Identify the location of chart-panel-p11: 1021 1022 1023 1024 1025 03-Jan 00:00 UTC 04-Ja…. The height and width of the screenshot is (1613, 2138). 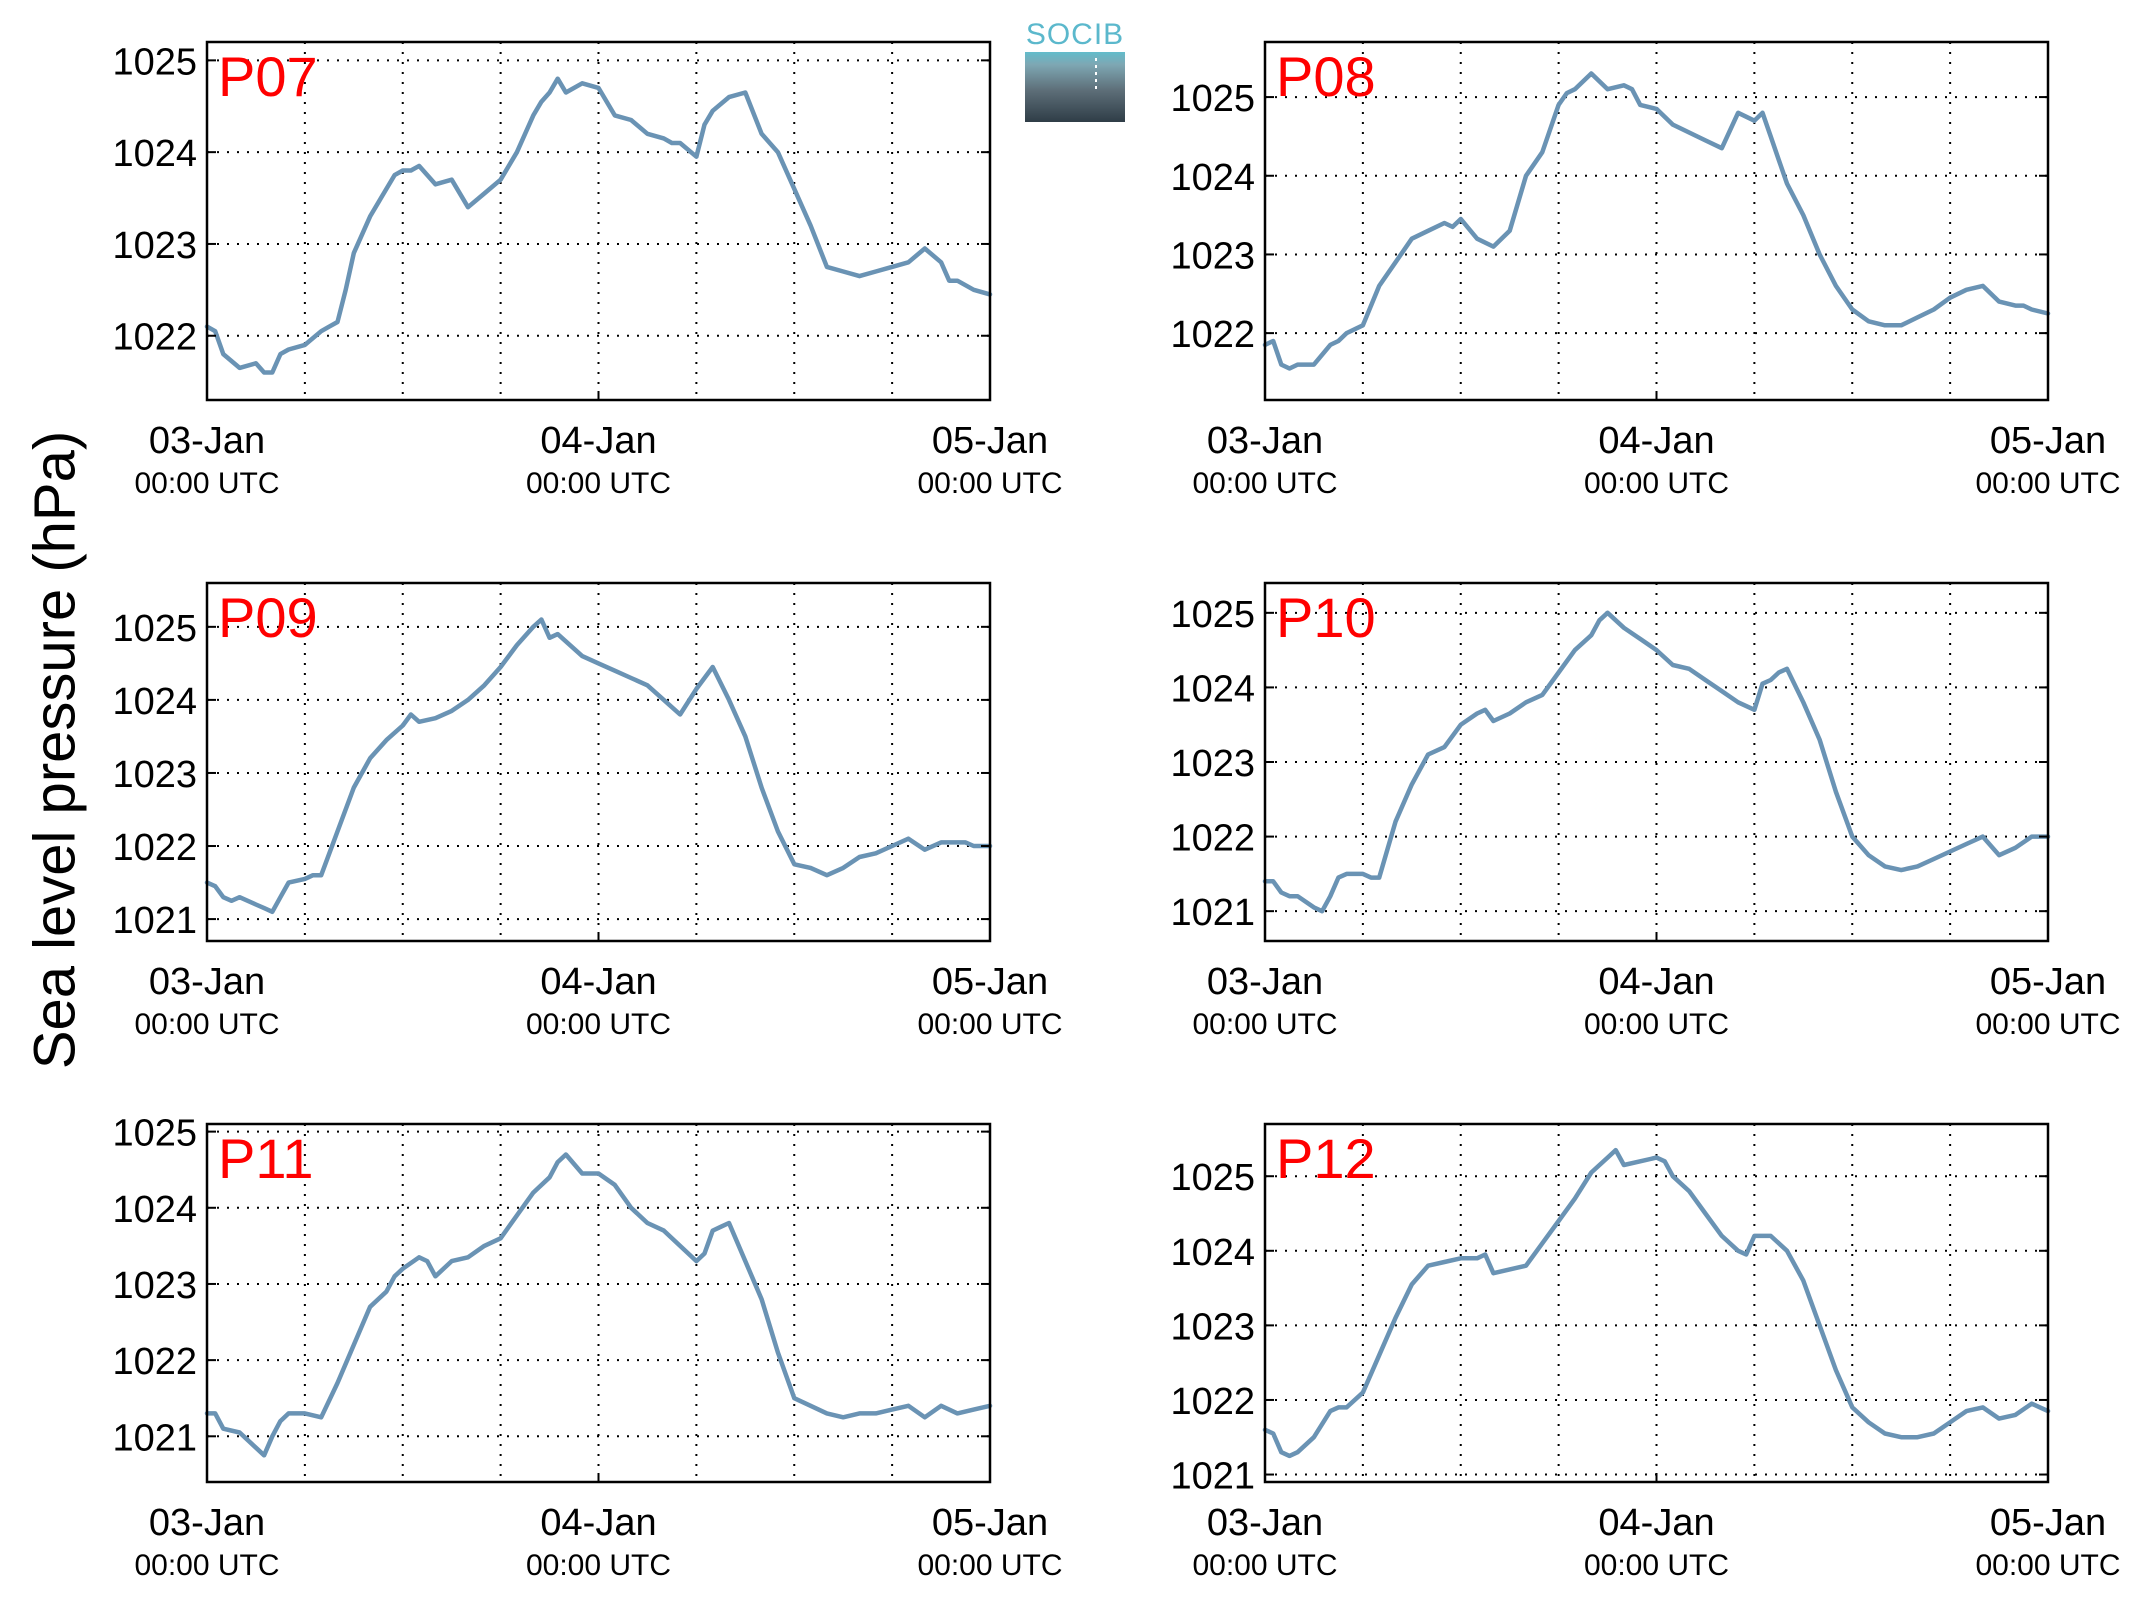
(587, 1347).